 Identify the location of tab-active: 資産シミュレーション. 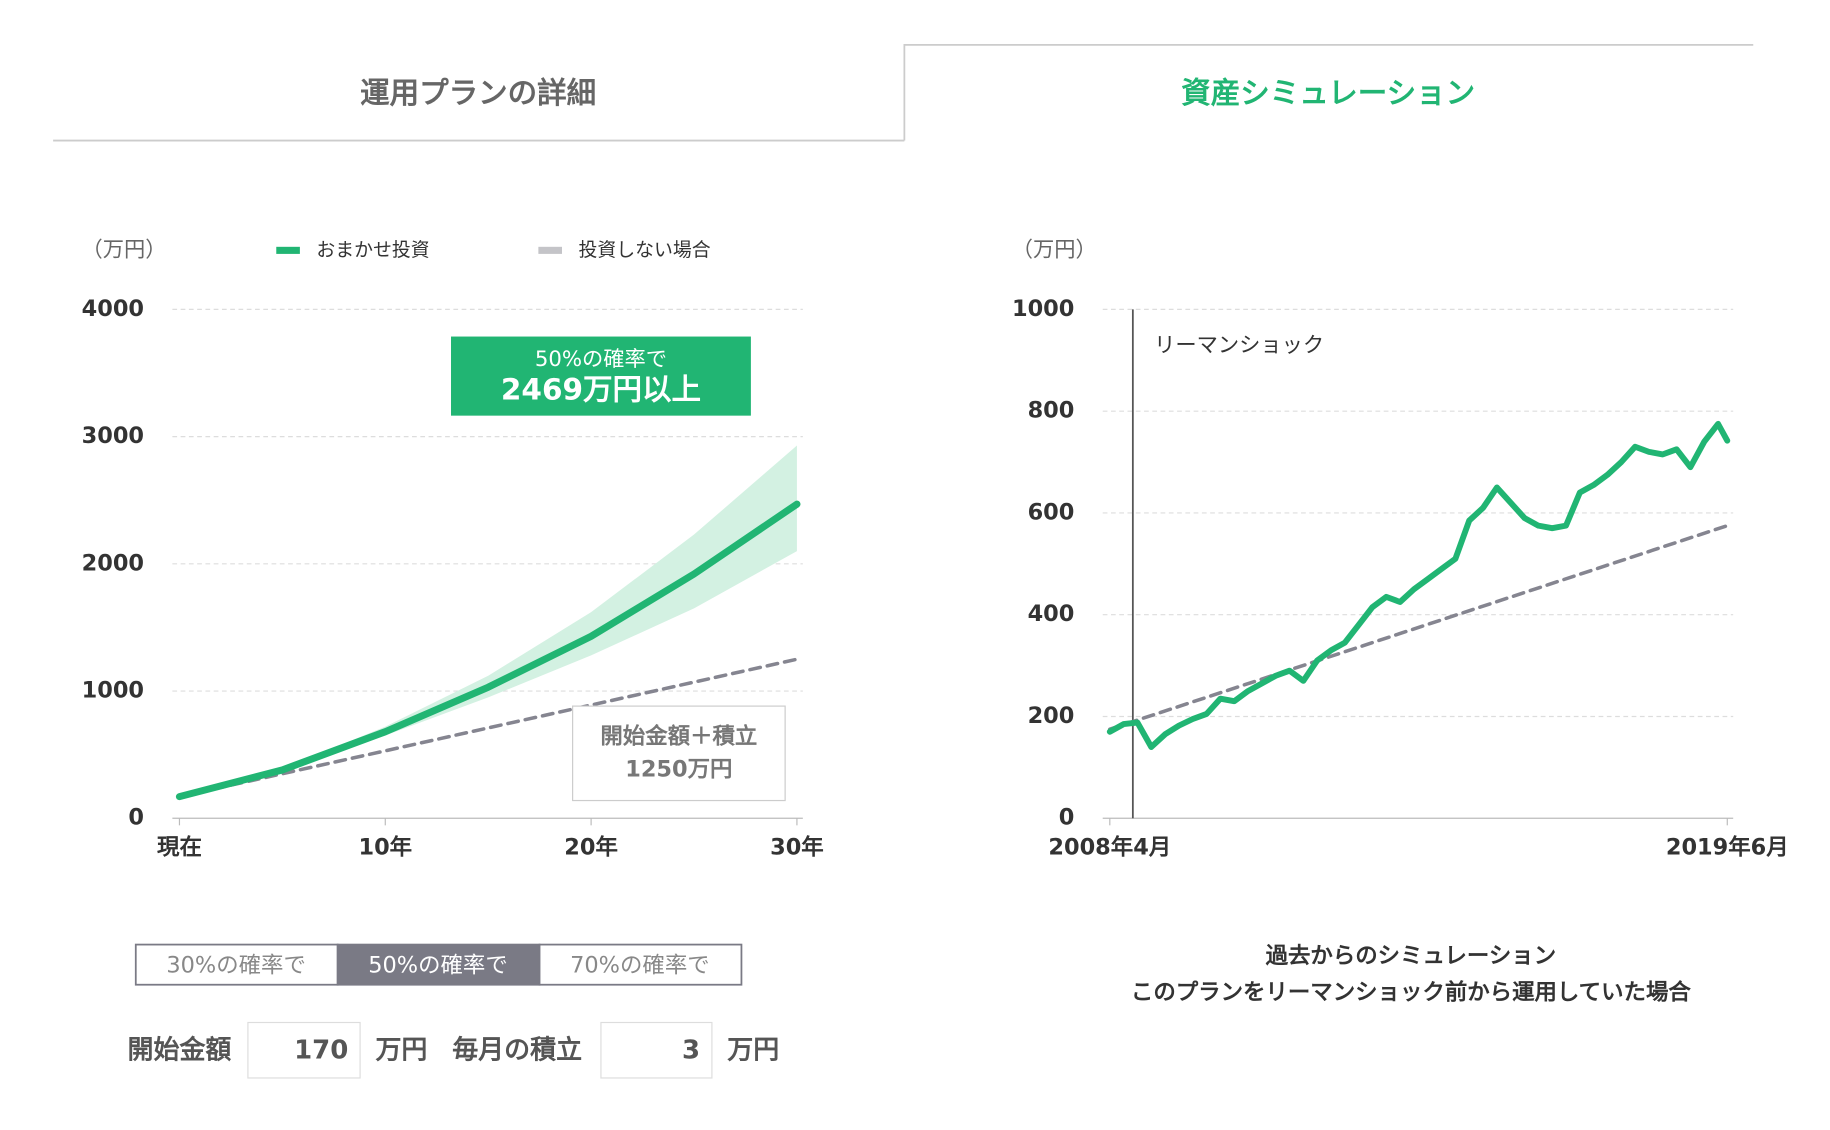
(1328, 93).